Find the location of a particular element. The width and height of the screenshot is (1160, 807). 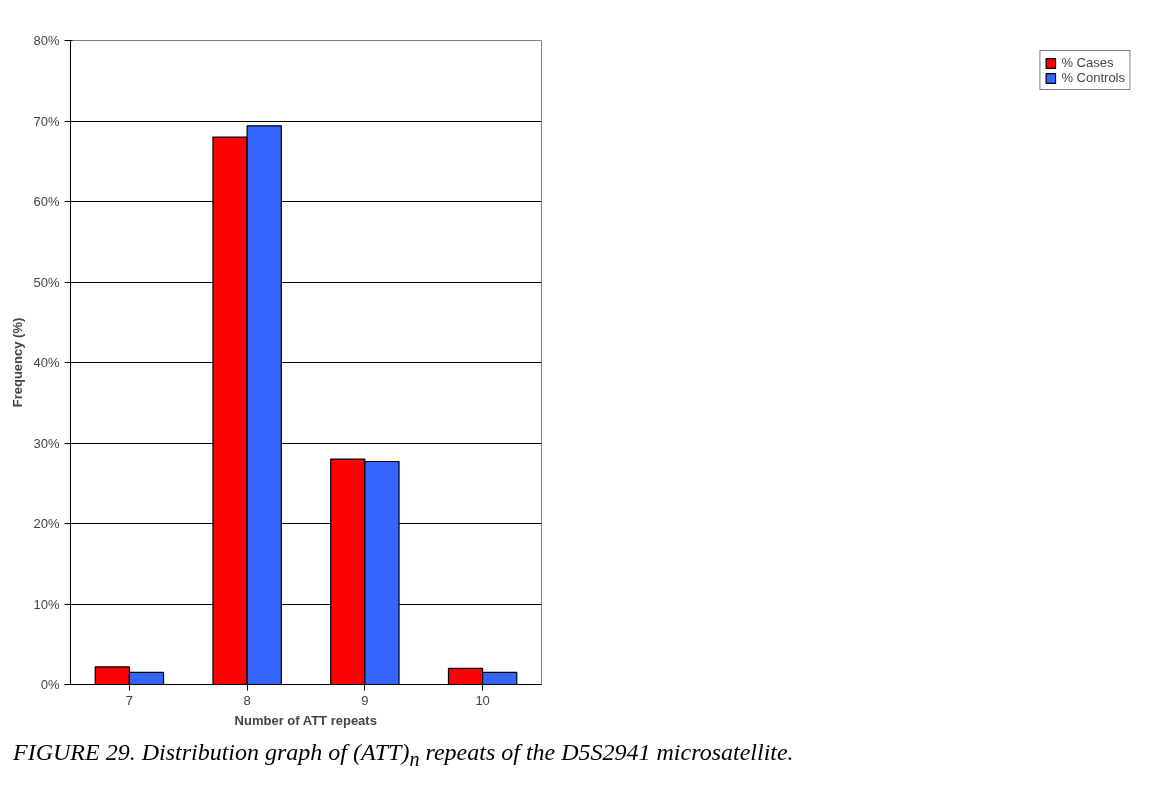

y-tick-label: 20% is located at coordinates (46, 523).